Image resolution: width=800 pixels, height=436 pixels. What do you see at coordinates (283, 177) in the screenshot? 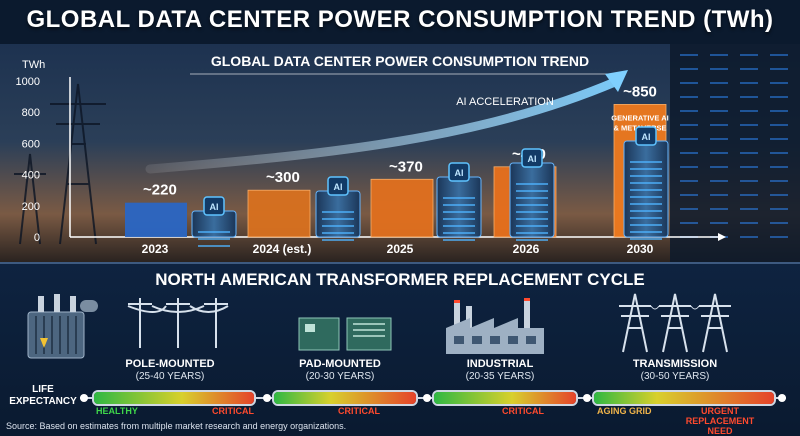
I see `bar-value-label: ~300` at bounding box center [283, 177].